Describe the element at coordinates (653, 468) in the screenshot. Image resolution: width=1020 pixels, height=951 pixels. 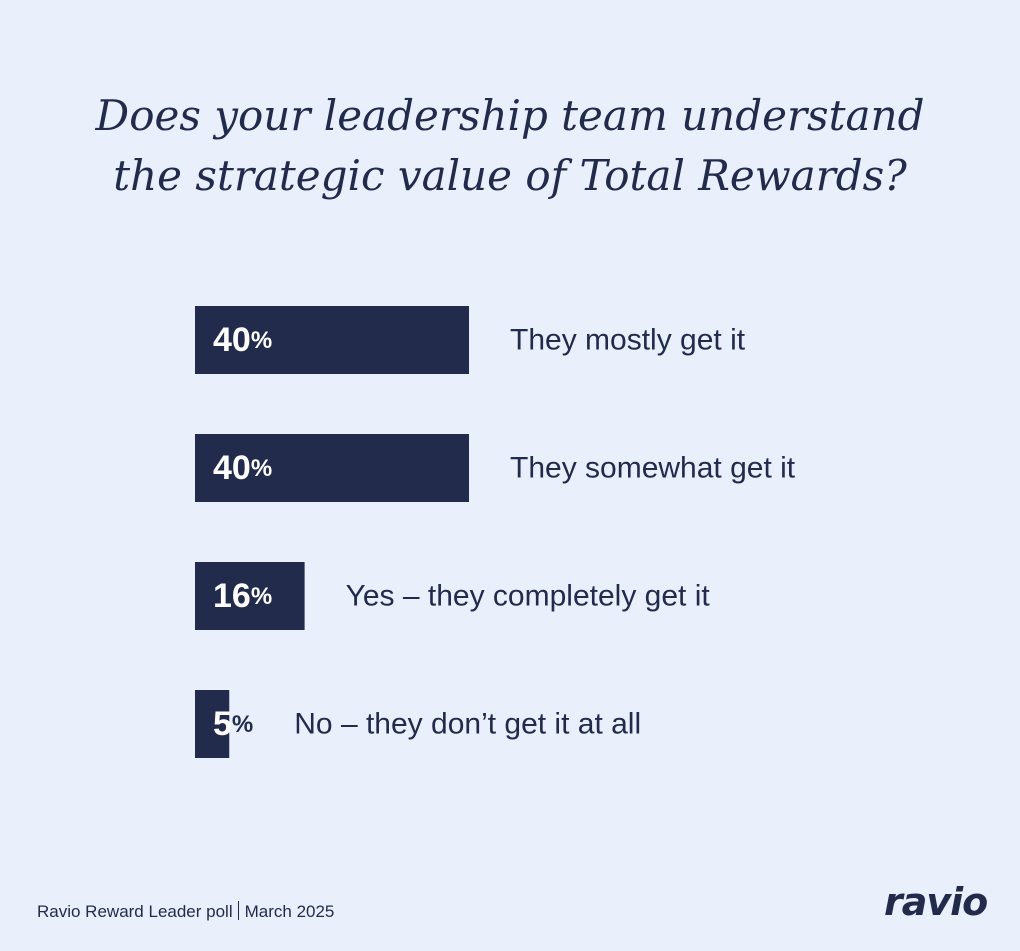
I see `category-label-2: They somewhat get it` at that location.